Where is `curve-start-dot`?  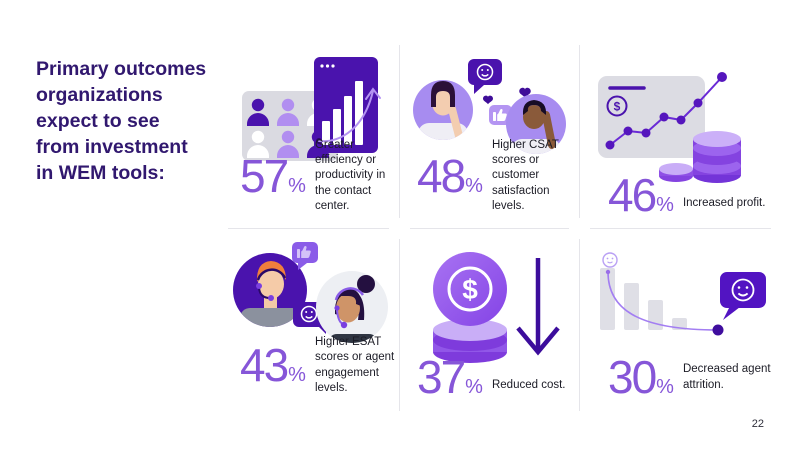
curve-start-dot is located at coordinates (608, 272).